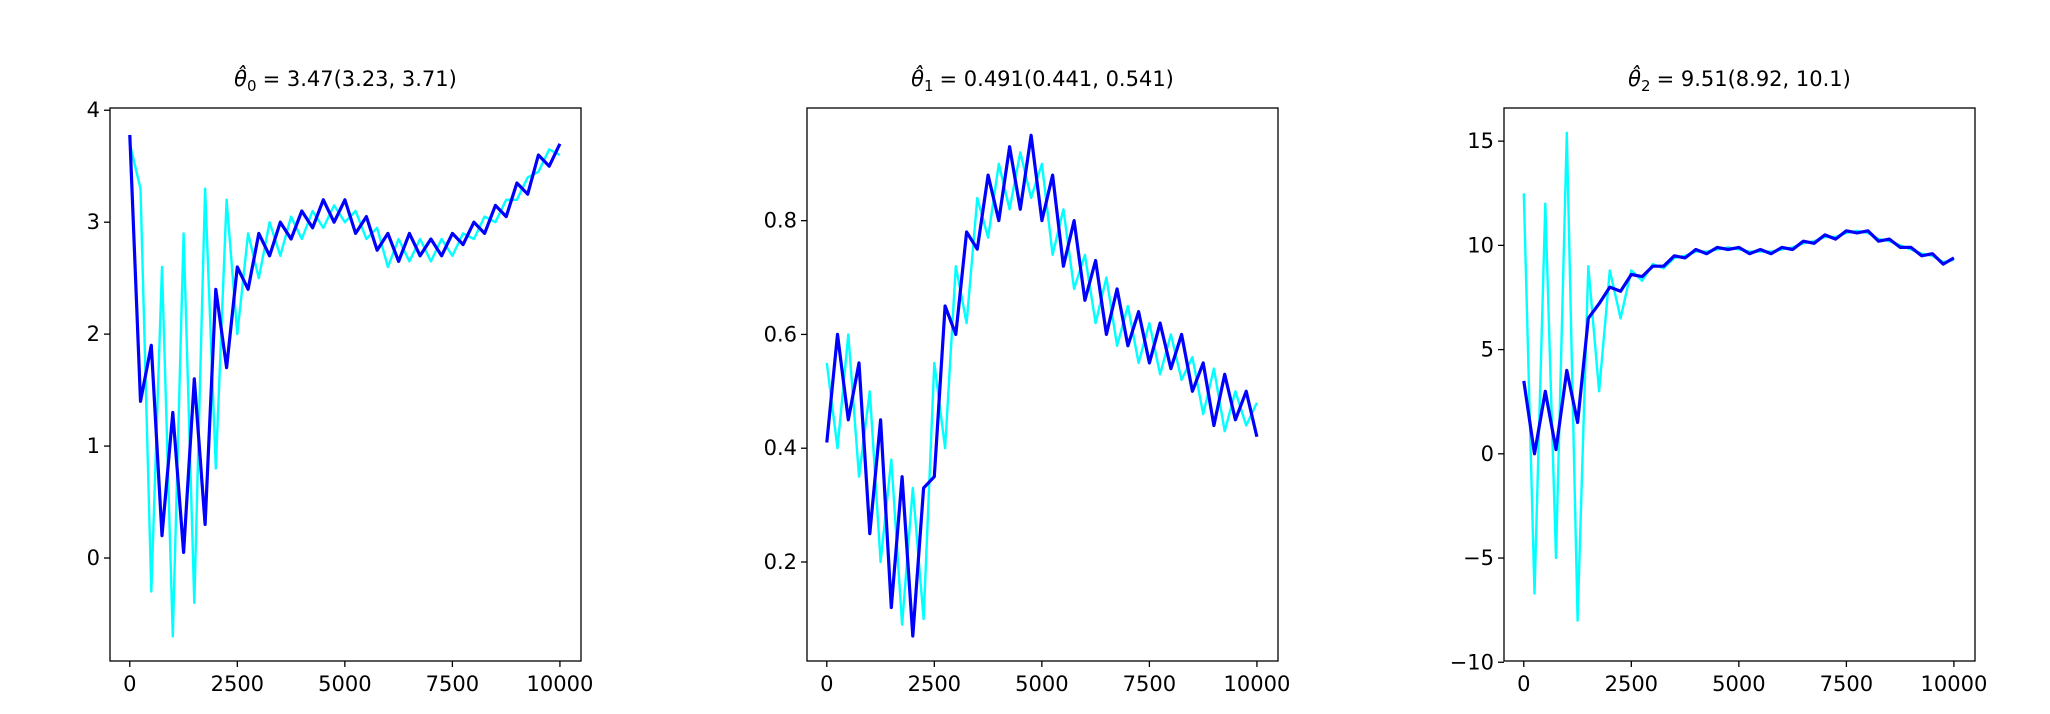  I want to click on chart-title: θ̂1 = 0.491(0.441, 0.541), so click(1042, 80).